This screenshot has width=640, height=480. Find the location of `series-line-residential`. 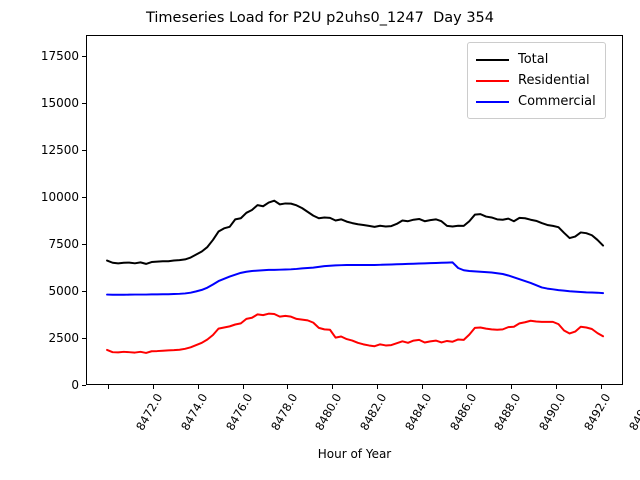

series-line-residential is located at coordinates (355, 333).